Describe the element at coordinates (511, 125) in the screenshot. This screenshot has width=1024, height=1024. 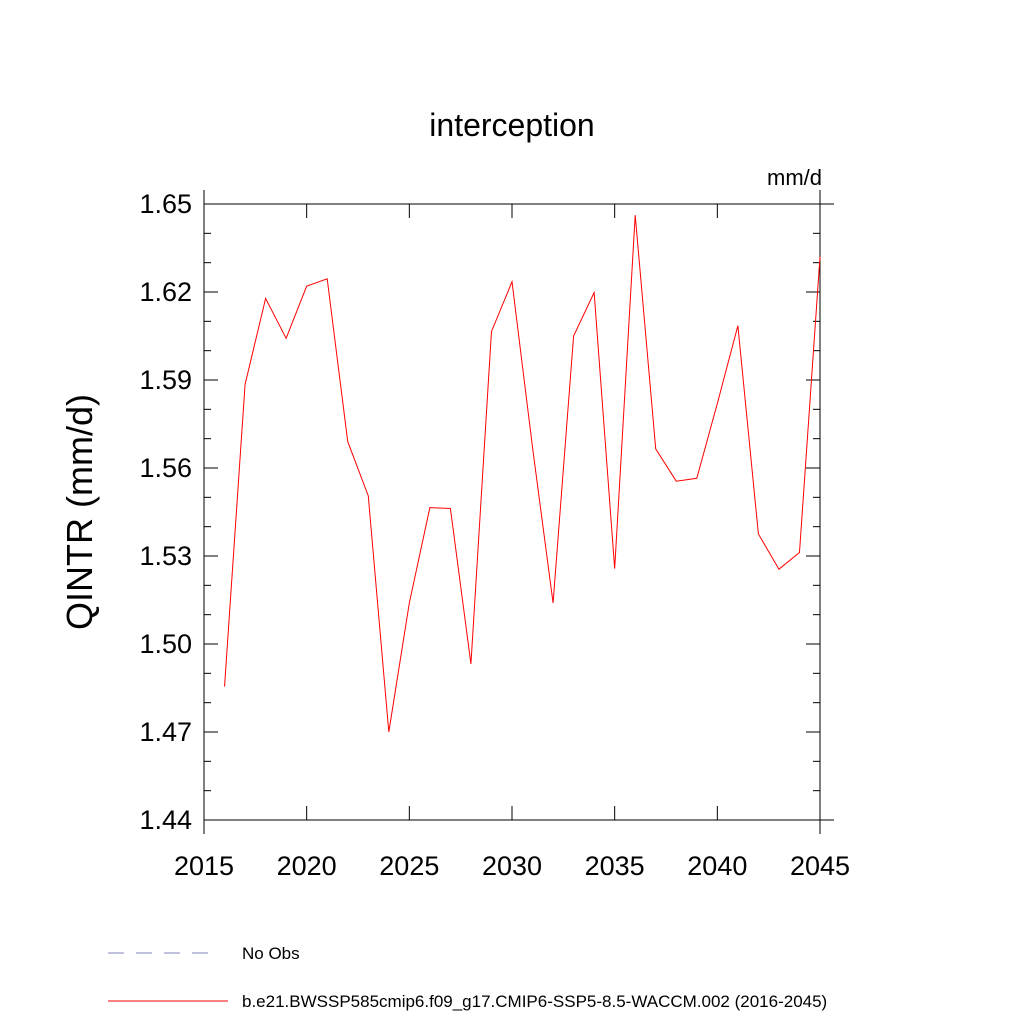
I see `chart-title: interception` at that location.